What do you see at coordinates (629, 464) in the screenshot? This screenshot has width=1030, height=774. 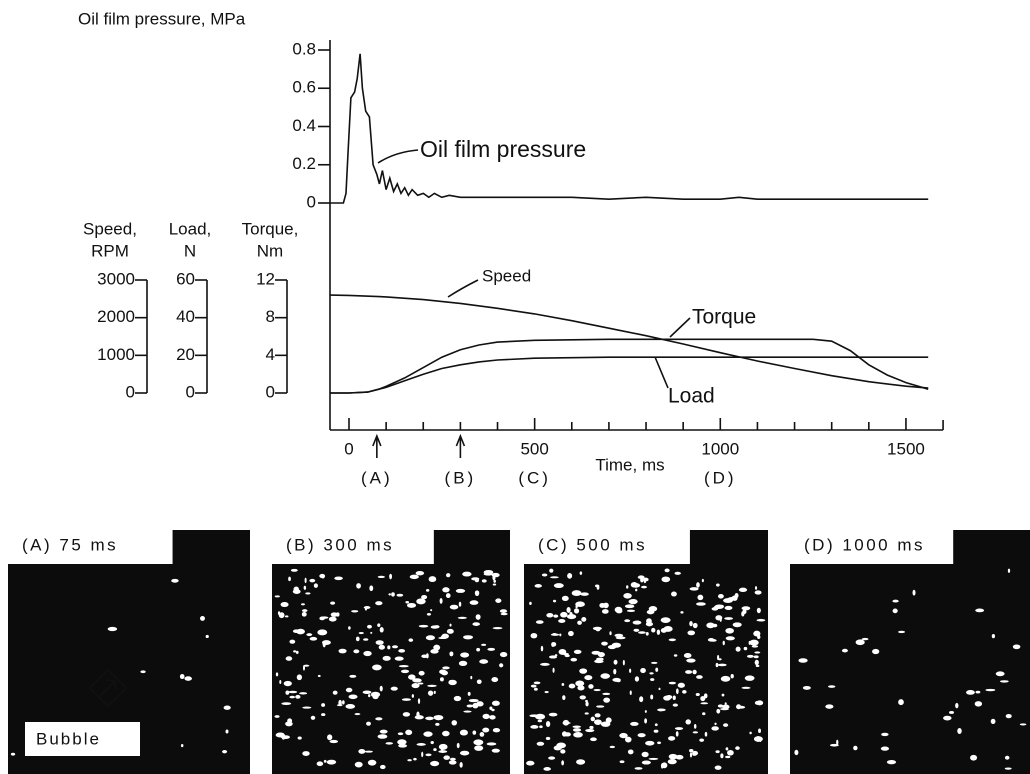 I see `x-axis-label: Time, ms` at bounding box center [629, 464].